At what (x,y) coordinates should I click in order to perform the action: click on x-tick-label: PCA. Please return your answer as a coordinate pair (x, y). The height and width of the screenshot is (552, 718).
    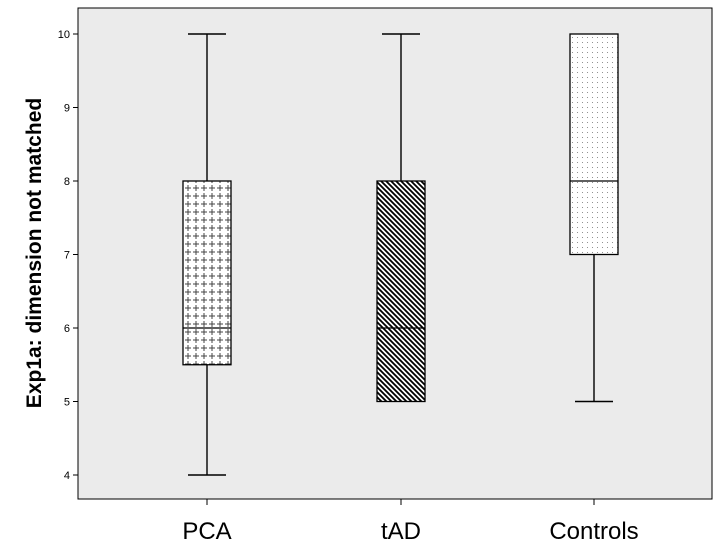
    Looking at the image, I should click on (206, 531).